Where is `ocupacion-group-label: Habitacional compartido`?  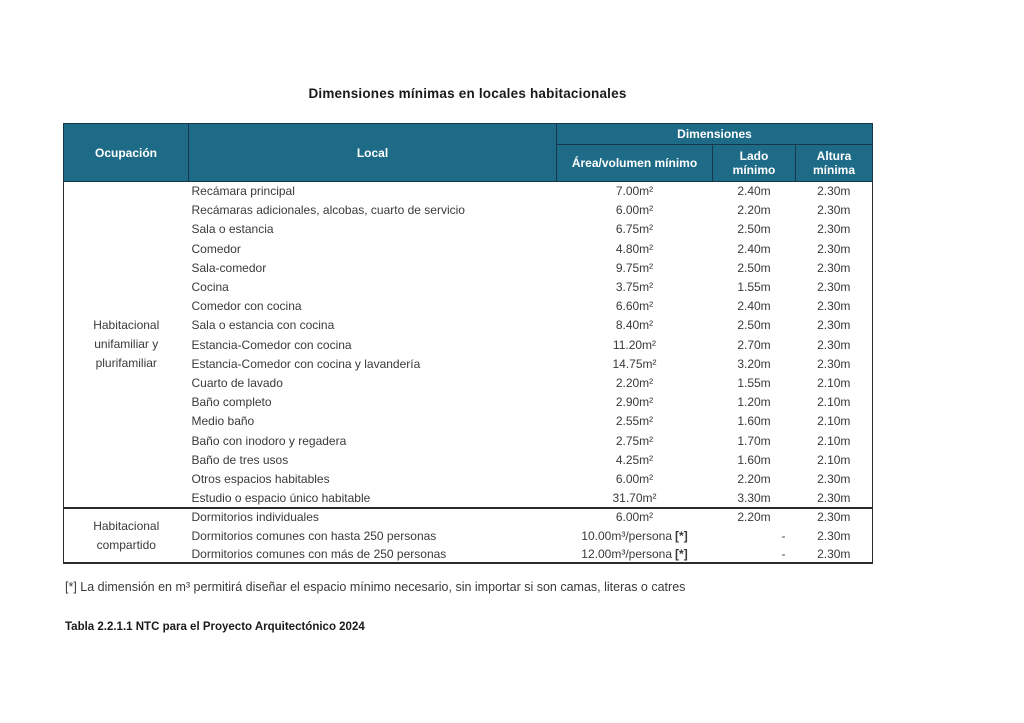
ocupacion-group-label: Habitacional compartido is located at coordinates (126, 535).